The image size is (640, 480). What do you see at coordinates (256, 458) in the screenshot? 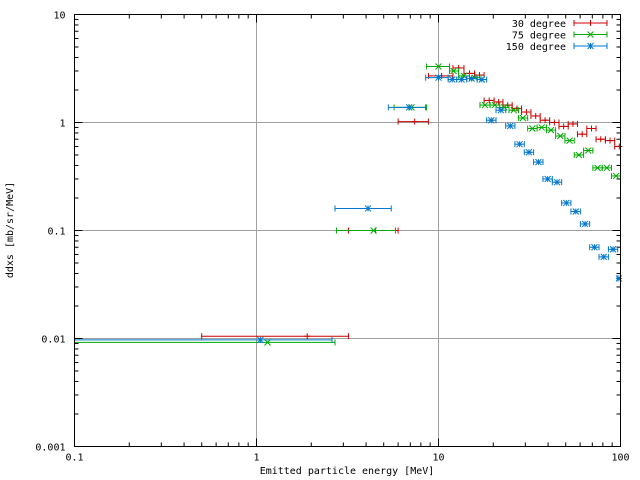
I see `x-tick-label: 1` at bounding box center [256, 458].